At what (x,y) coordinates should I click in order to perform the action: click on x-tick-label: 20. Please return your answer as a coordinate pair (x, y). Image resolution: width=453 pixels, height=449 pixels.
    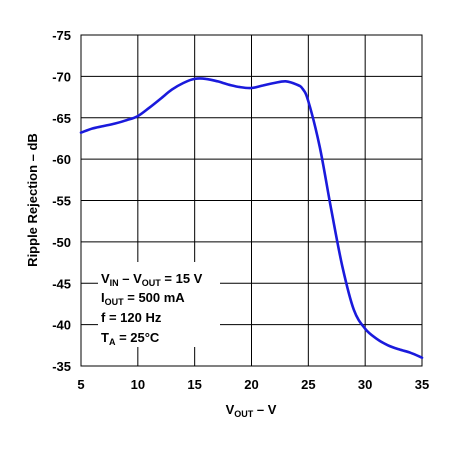
    Looking at the image, I should click on (251, 384).